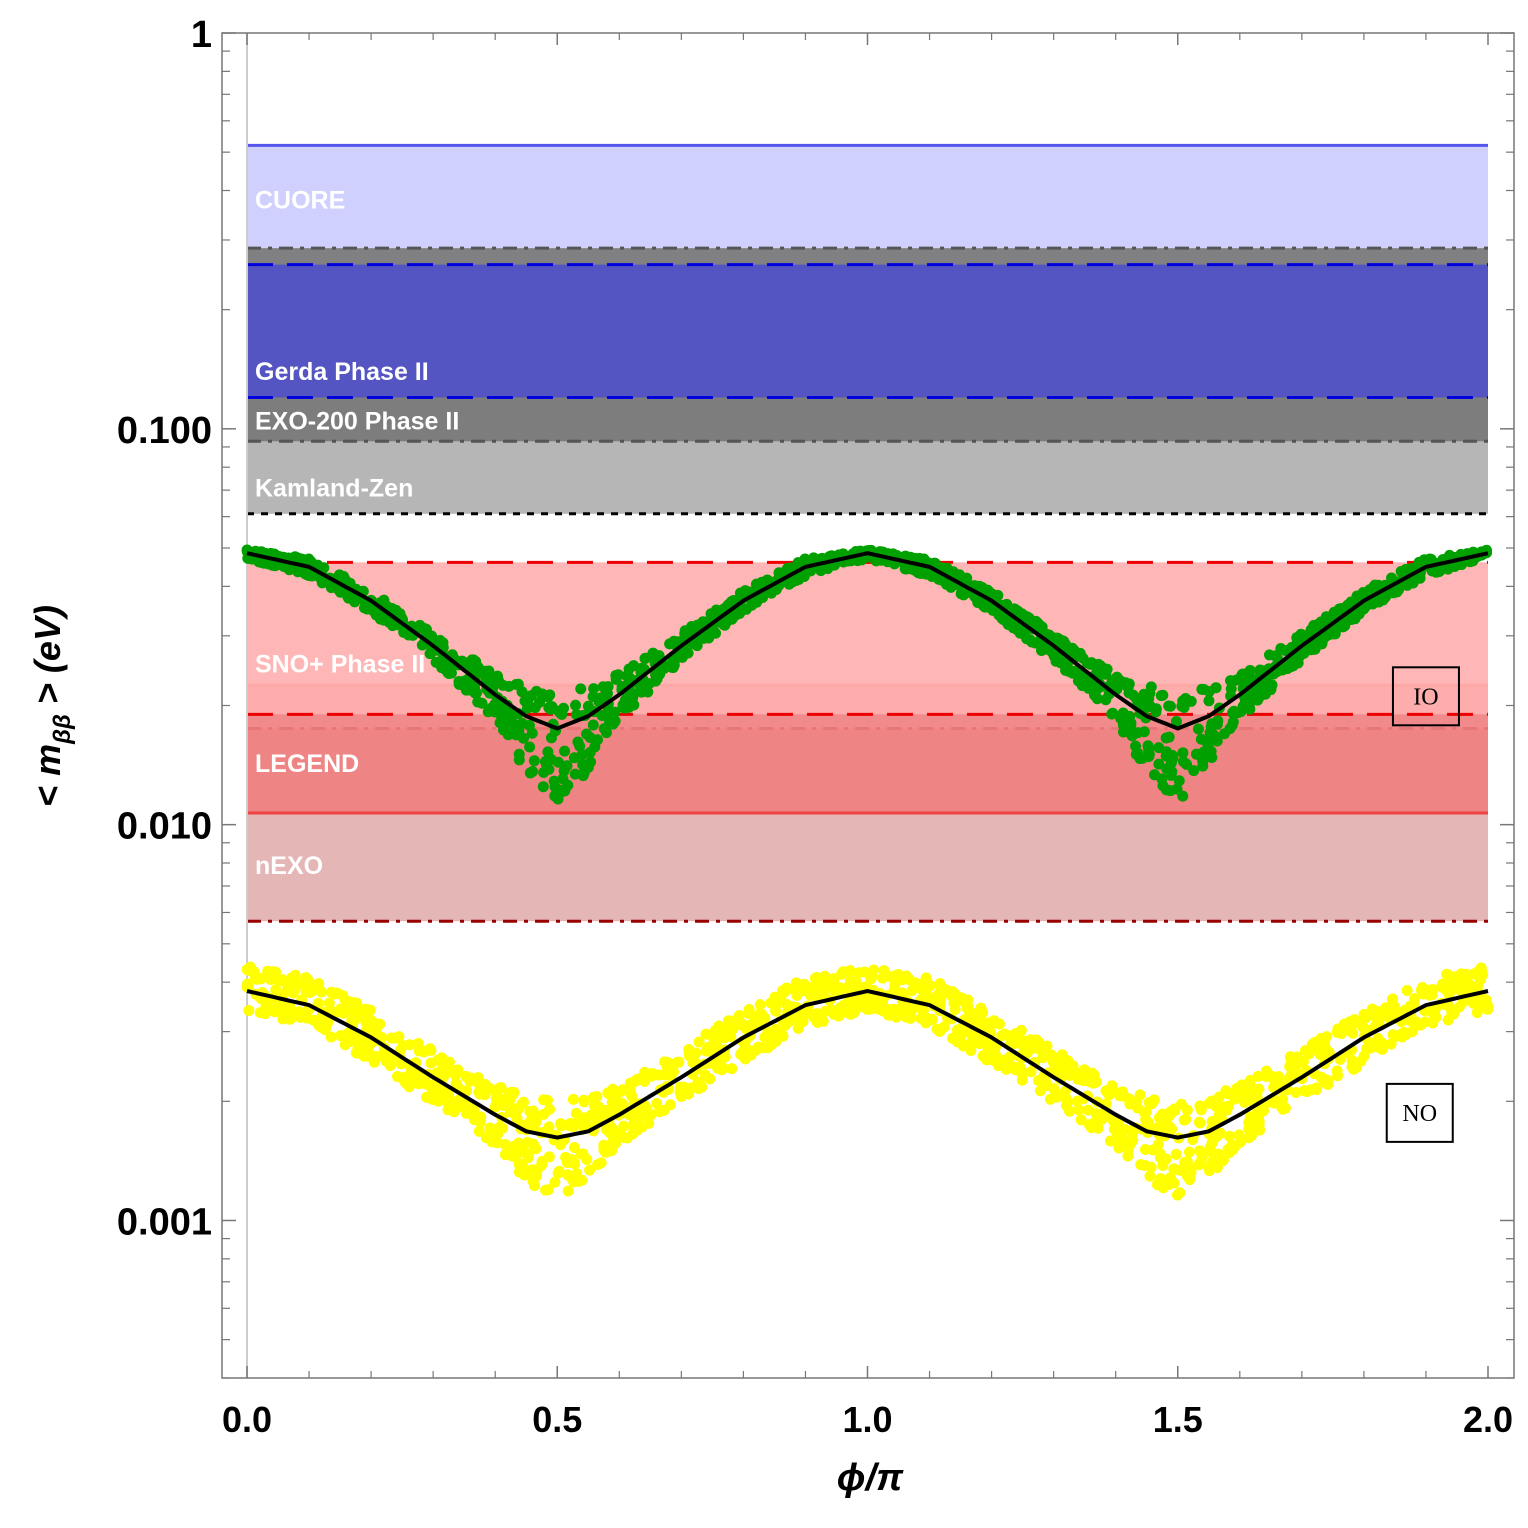 This screenshot has height=1528, width=1528. Describe the element at coordinates (164, 431) in the screenshot. I see `y-tick-label: 0.100` at that location.